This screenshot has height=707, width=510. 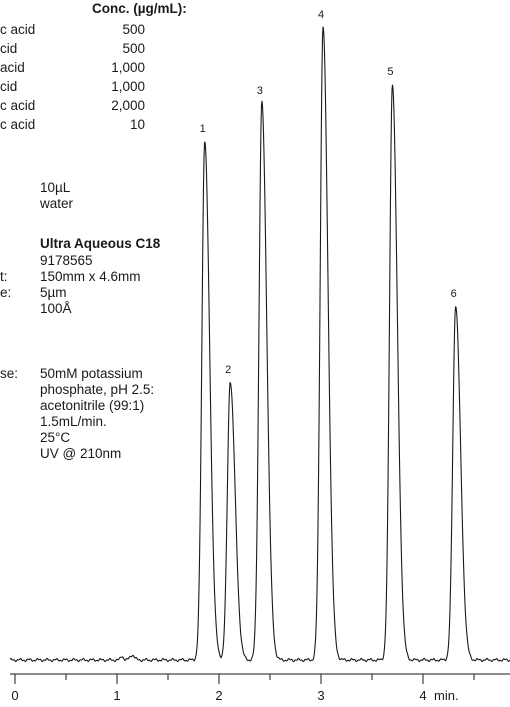 What do you see at coordinates (91, 373) in the screenshot?
I see `mobile-phase-1: 50mM potassium` at bounding box center [91, 373].